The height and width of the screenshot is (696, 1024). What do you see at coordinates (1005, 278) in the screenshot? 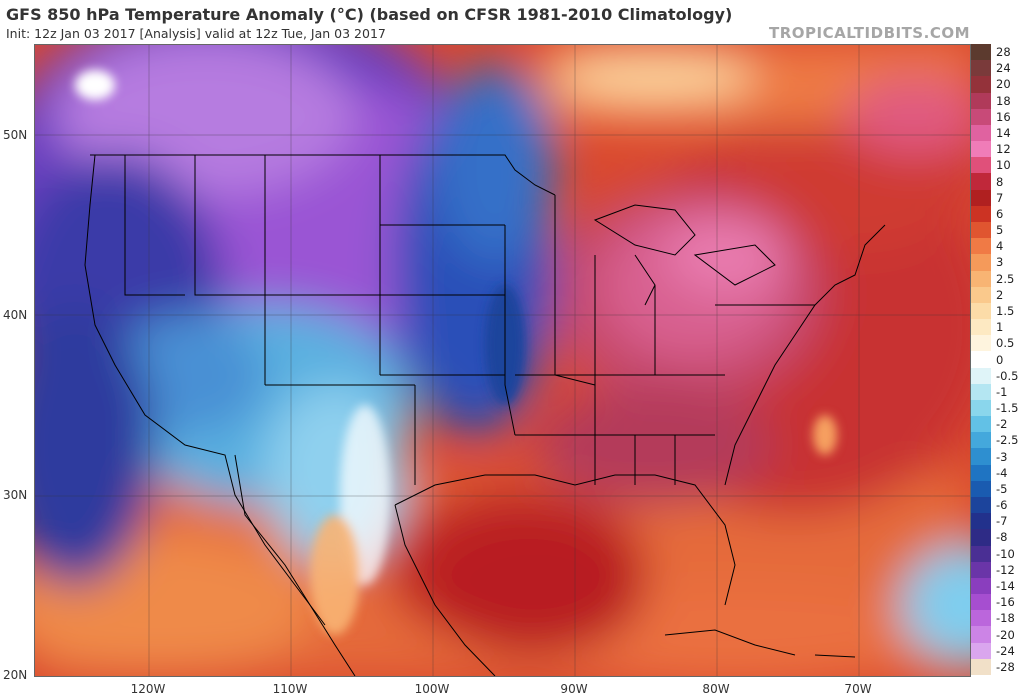
I see `colorbar-label: 2.5` at bounding box center [1005, 278].